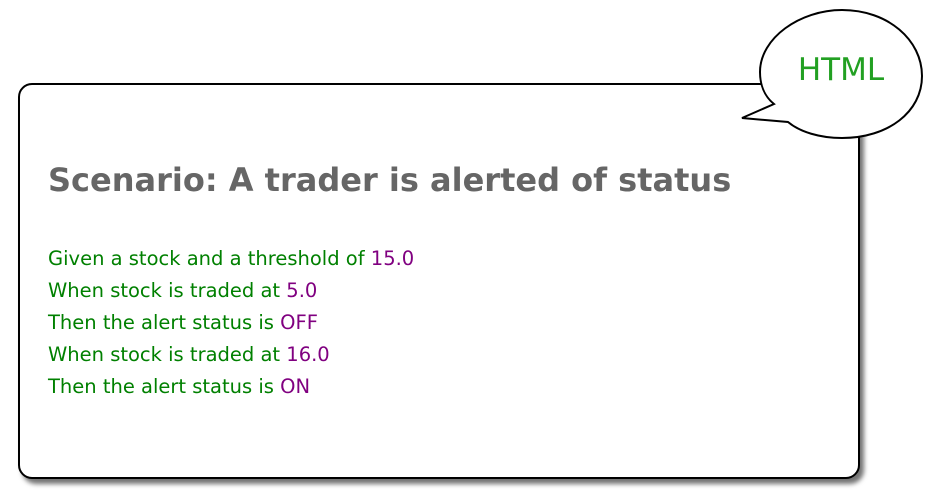 This screenshot has width=926, height=501. Describe the element at coordinates (299, 322) in the screenshot. I see `step-param: OFF` at that location.